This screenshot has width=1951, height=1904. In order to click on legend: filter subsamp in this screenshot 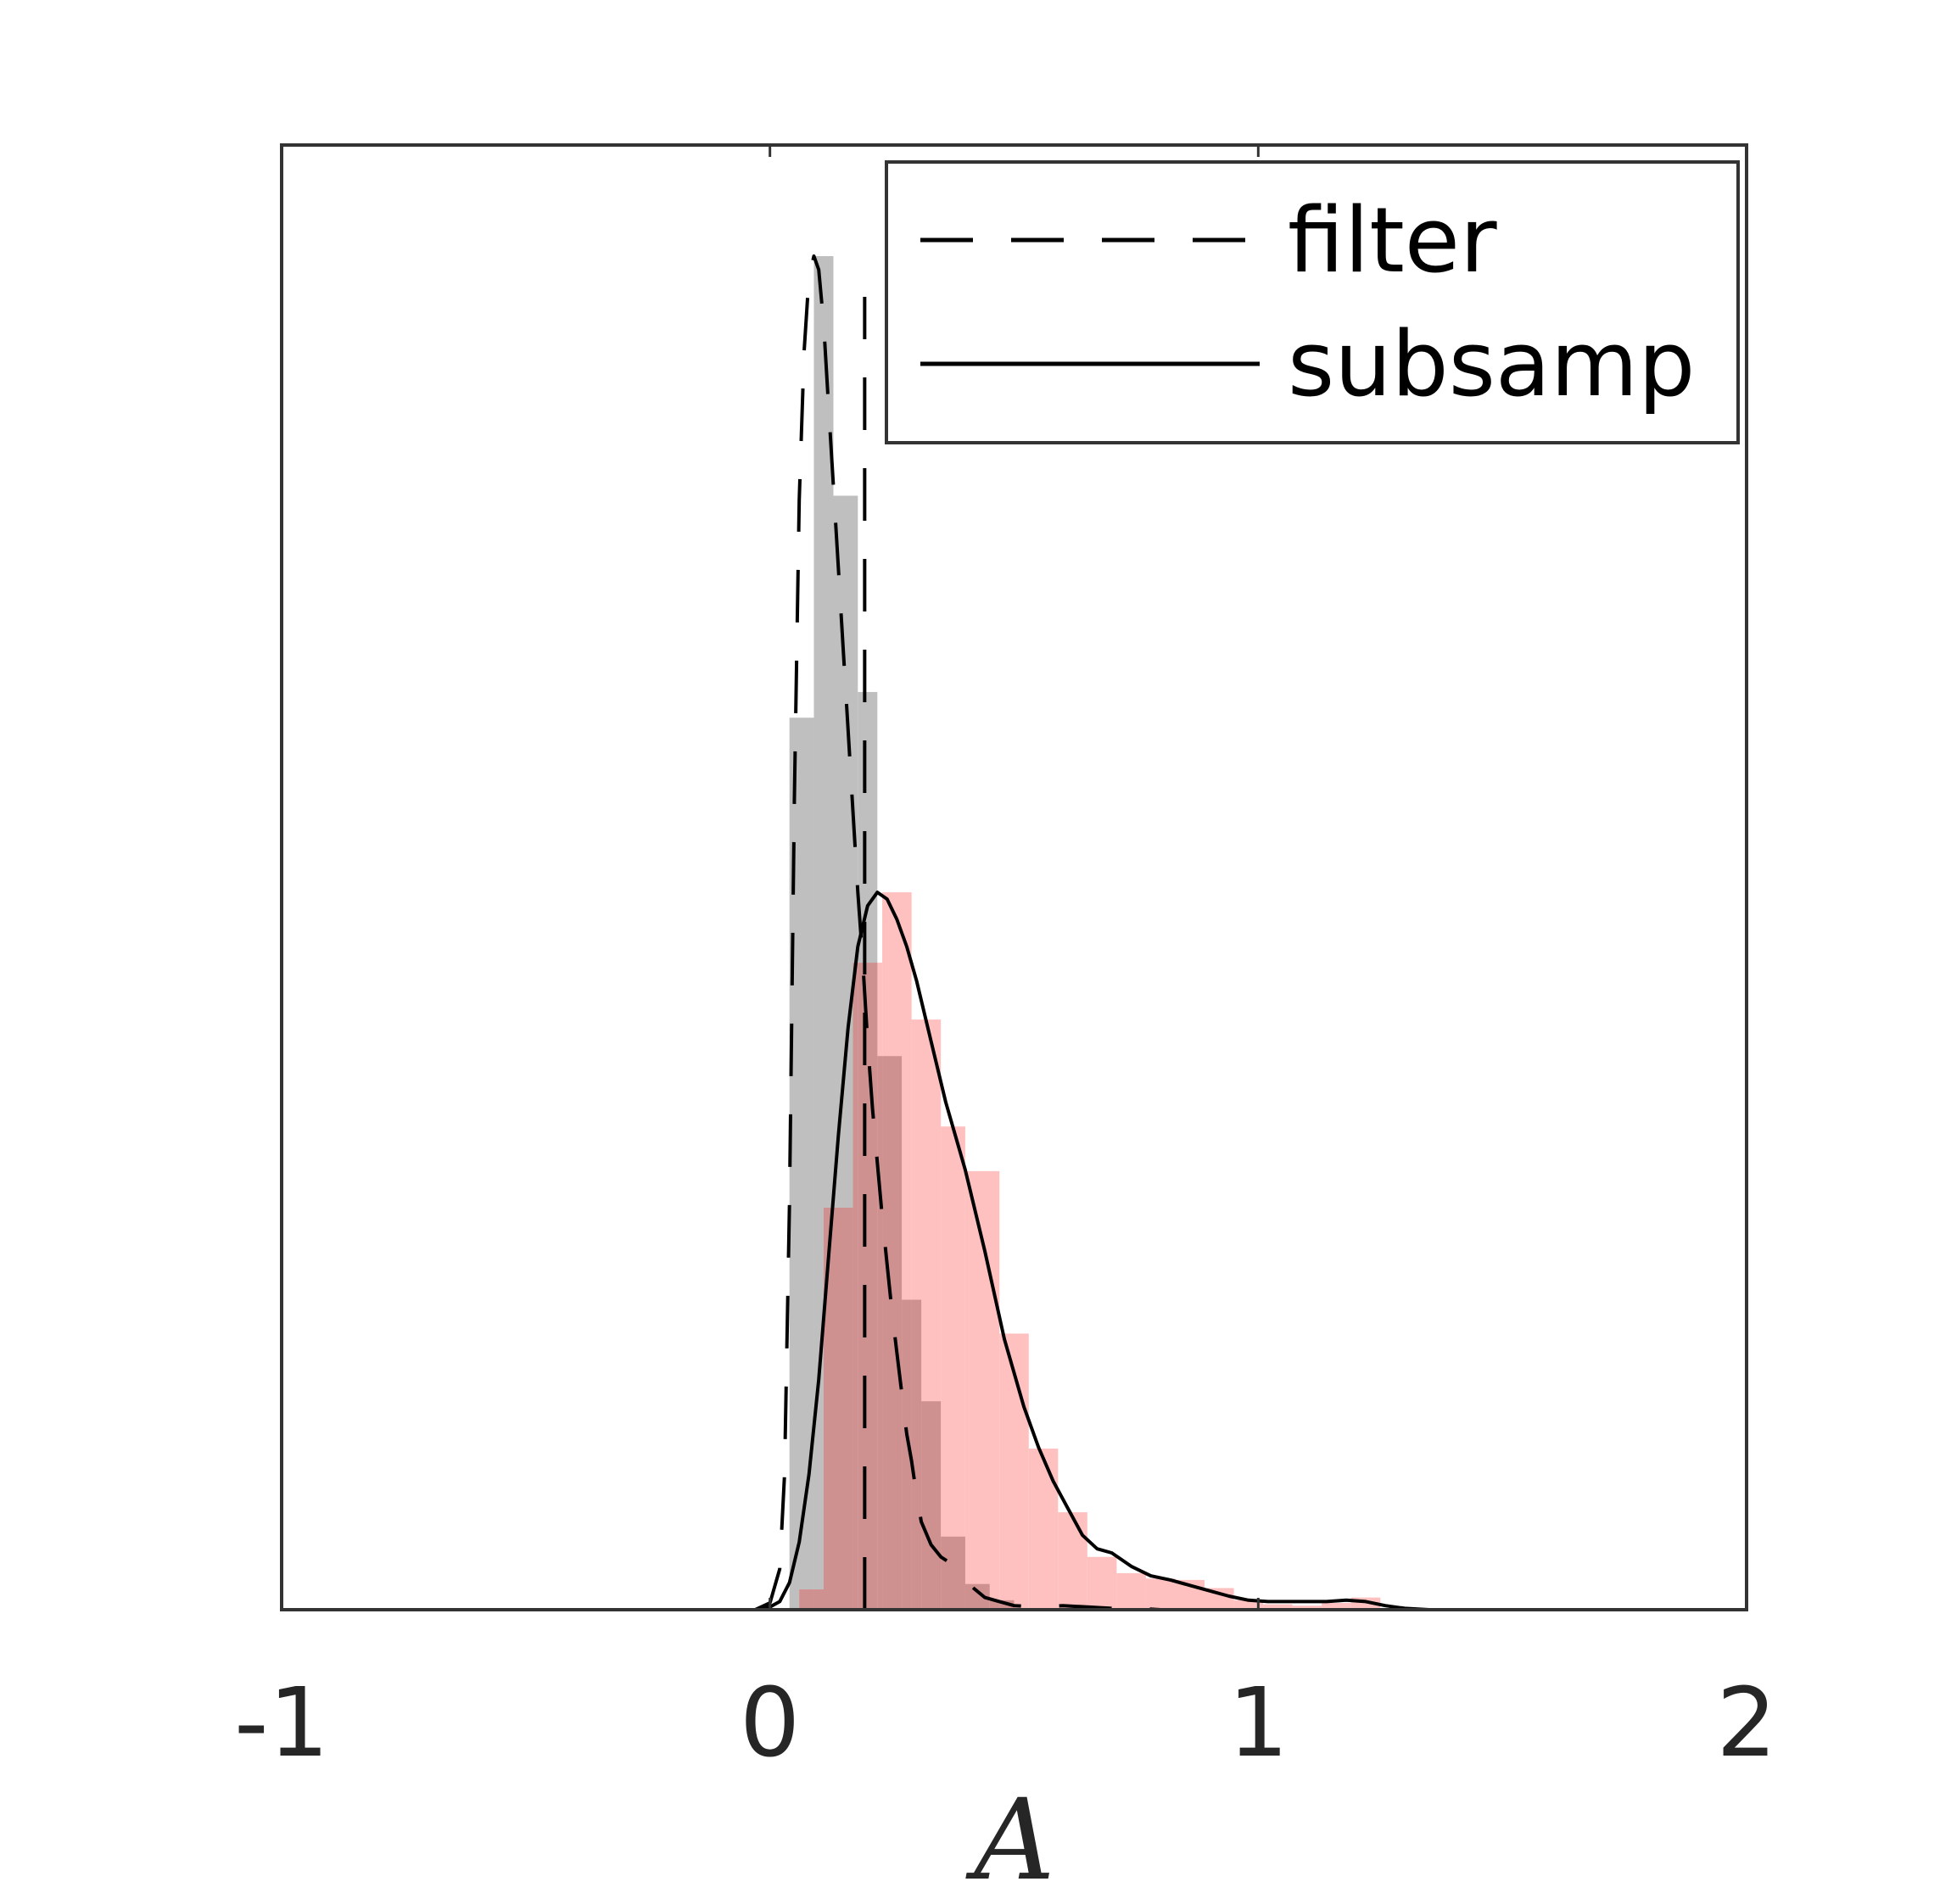, I will do `click(1313, 302)`.